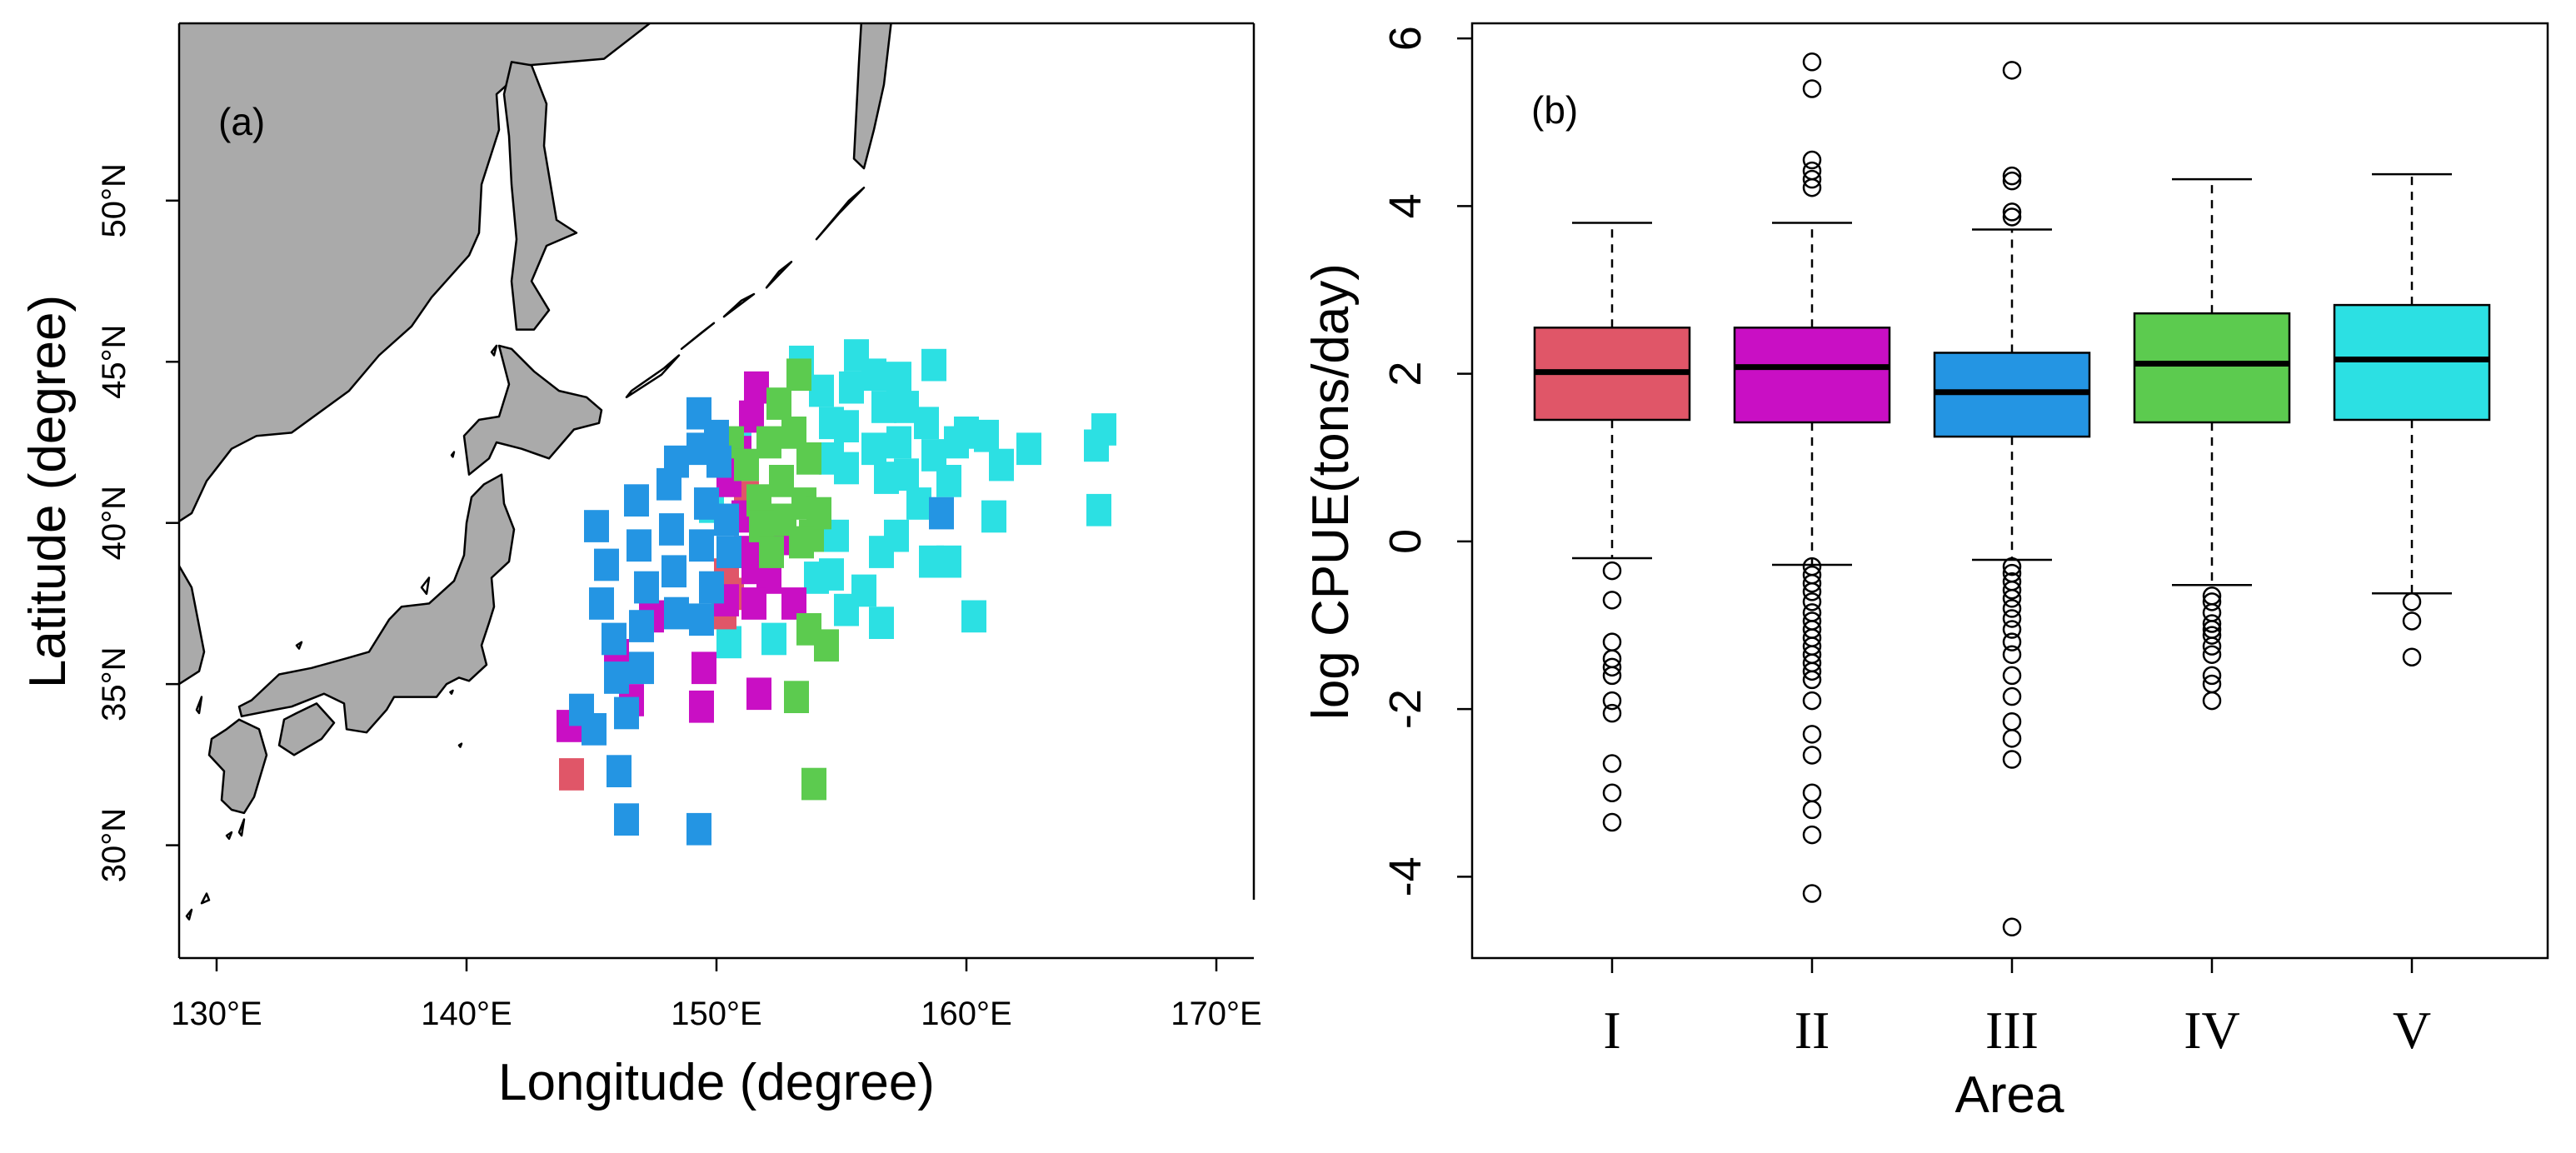 The width and height of the screenshot is (2576, 1153). Describe the element at coordinates (306, 729) in the screenshot. I see `land-shikoku` at that location.